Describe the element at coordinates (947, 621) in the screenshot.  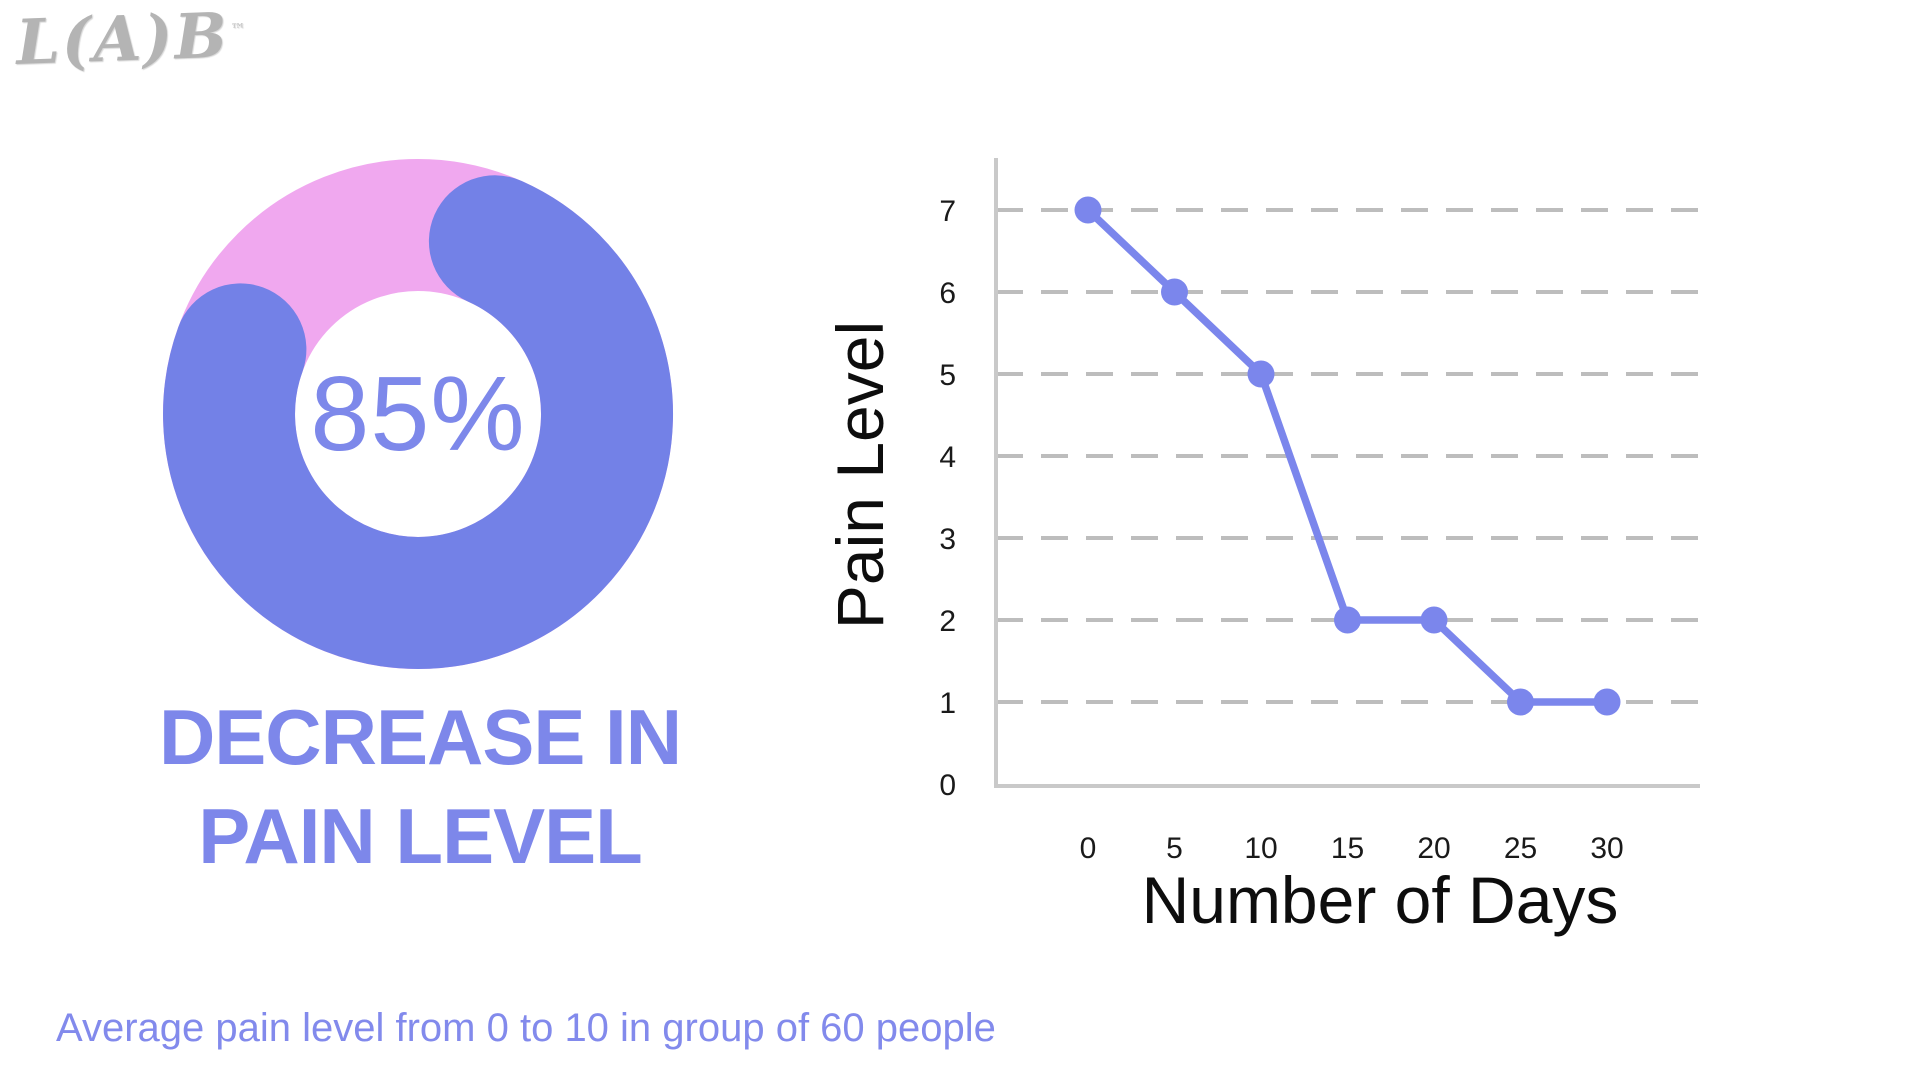
I see `y-tick-label: 2` at that location.